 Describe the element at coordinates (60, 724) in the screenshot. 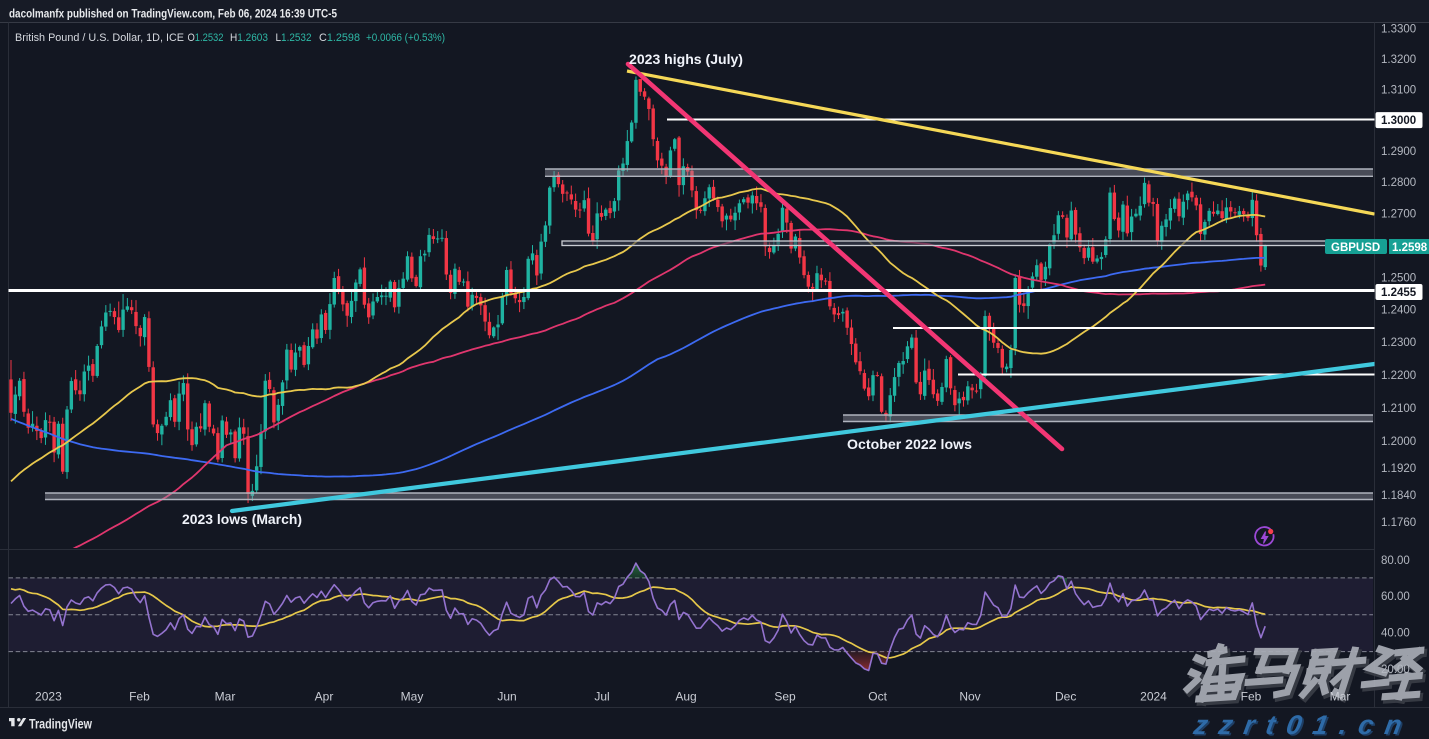

I see `svg-text: TradingView` at that location.